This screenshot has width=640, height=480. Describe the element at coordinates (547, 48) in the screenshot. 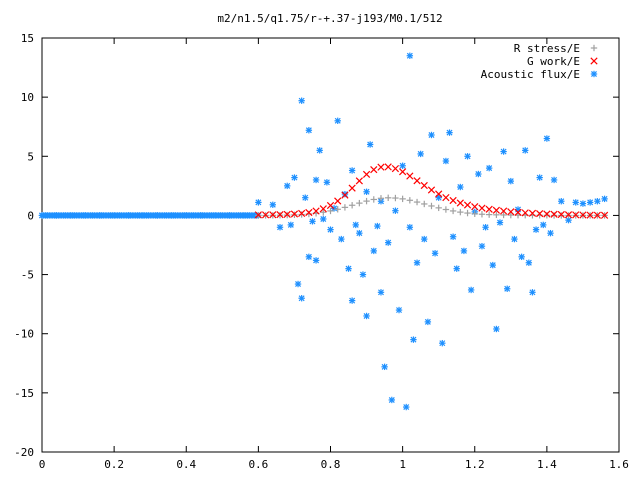

I see `legend-label: R stress/E` at that location.